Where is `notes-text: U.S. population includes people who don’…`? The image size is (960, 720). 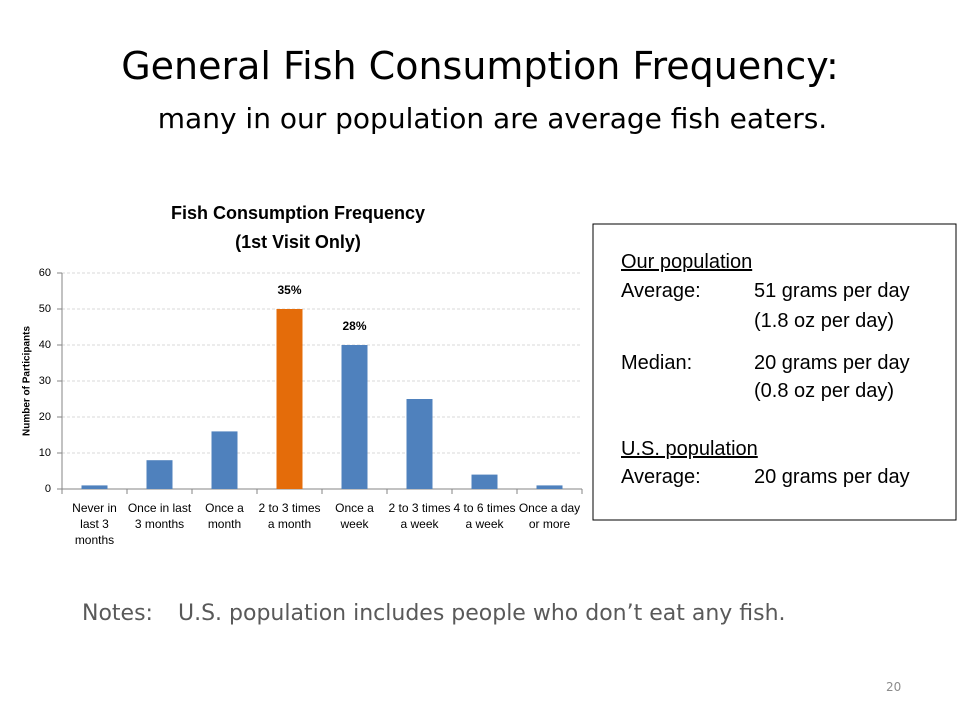
notes-text: U.S. population includes people who don’… is located at coordinates (482, 613).